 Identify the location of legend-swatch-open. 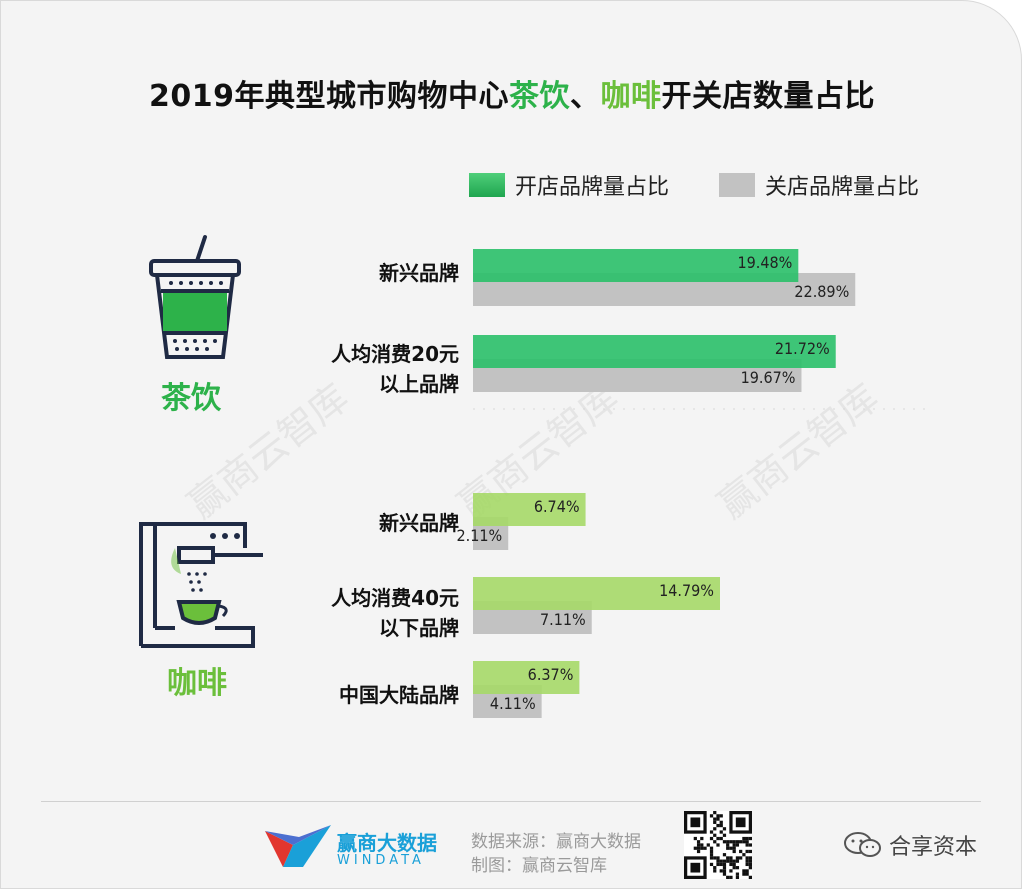
(487, 185).